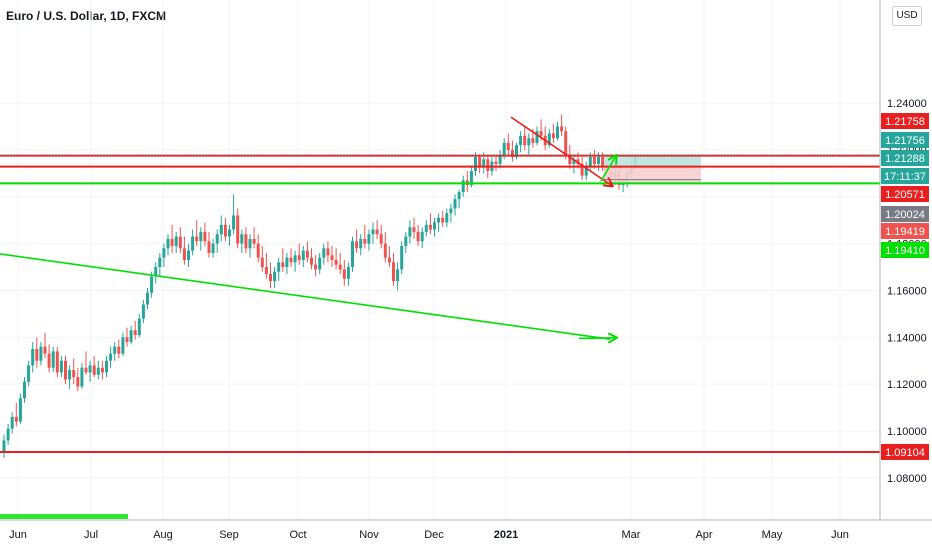 The image size is (932, 550). I want to click on price-label-text: 1.19410, so click(905, 251).